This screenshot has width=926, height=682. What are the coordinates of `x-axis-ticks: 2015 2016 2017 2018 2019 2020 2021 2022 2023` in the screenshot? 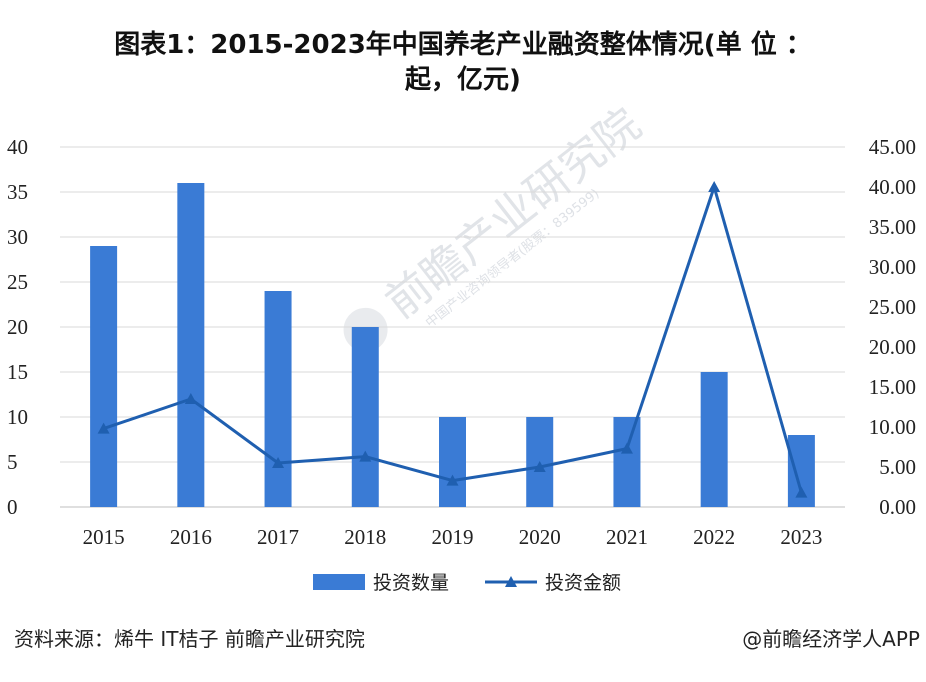 It's located at (453, 537).